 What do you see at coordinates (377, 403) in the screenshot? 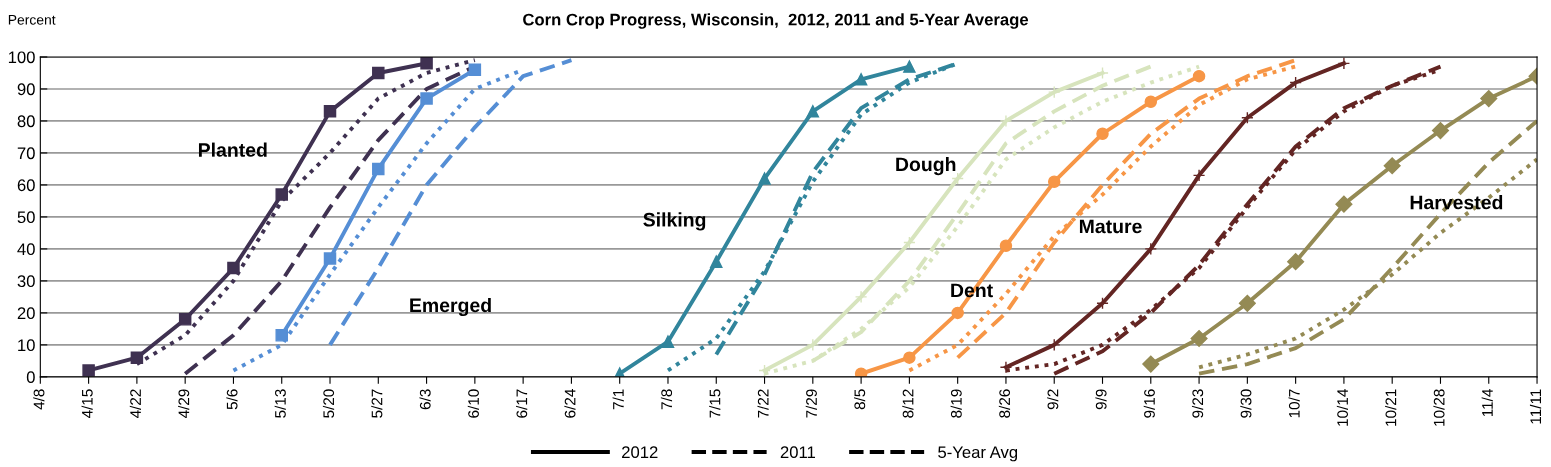
I see `x-tick-label: 5/27` at bounding box center [377, 403].